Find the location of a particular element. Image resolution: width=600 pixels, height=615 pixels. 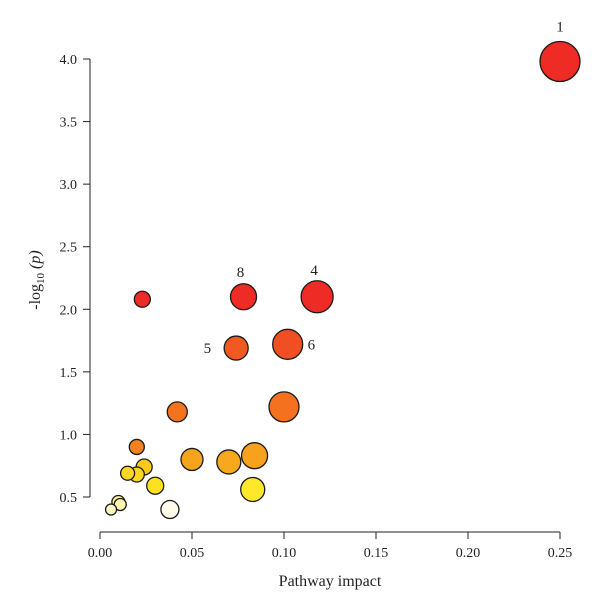

x-ticks: 0.00 0.05 0.10 0.15 0.20 0.25 is located at coordinates (330, 546).